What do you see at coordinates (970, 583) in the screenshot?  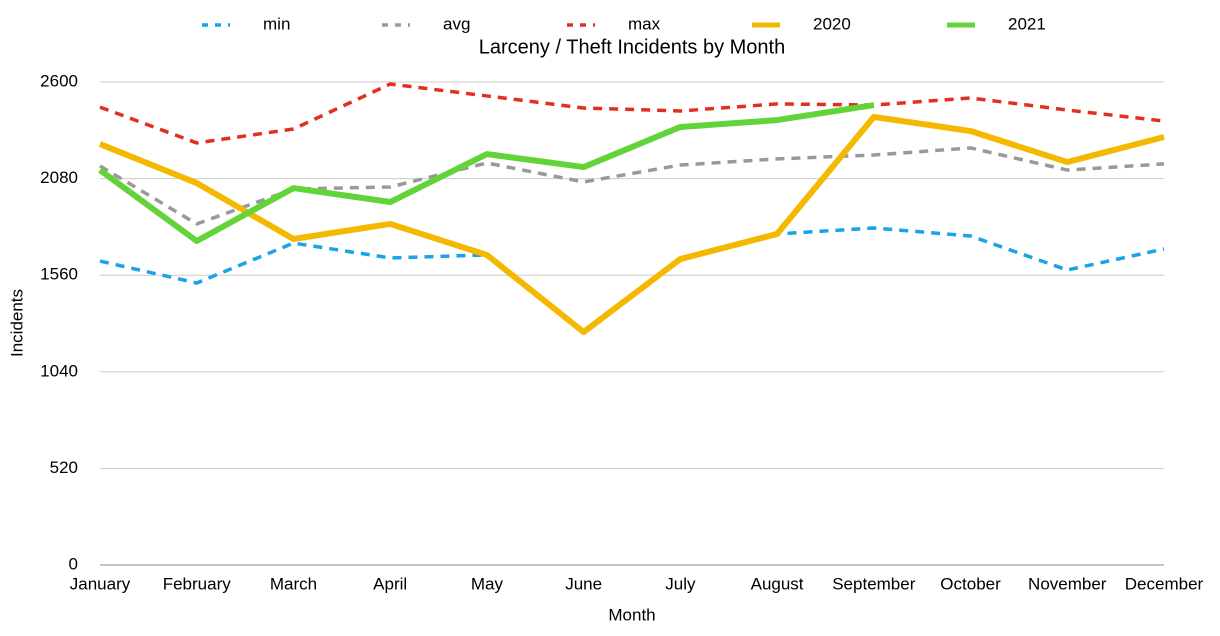 I see `x-tick-label: October` at bounding box center [970, 583].